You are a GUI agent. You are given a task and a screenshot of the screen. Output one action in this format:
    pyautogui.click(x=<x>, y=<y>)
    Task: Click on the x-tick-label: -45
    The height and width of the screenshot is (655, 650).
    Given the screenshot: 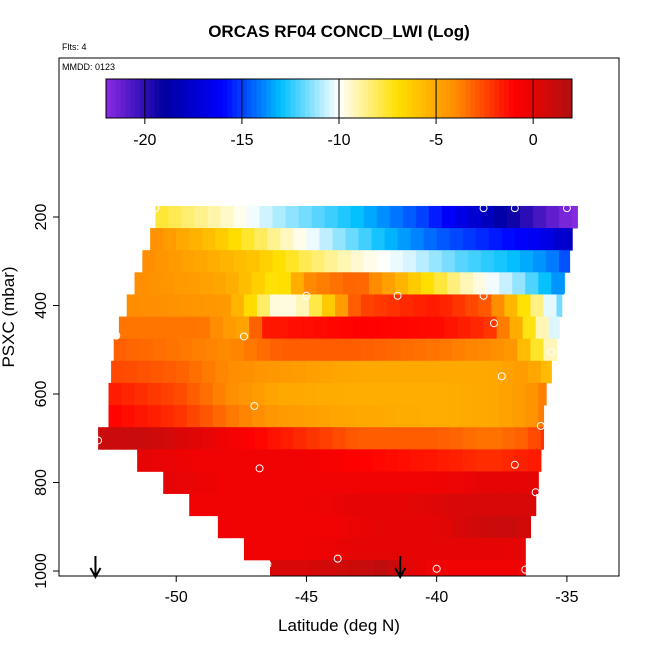 What is the action you would take?
    pyautogui.click(x=306, y=597)
    